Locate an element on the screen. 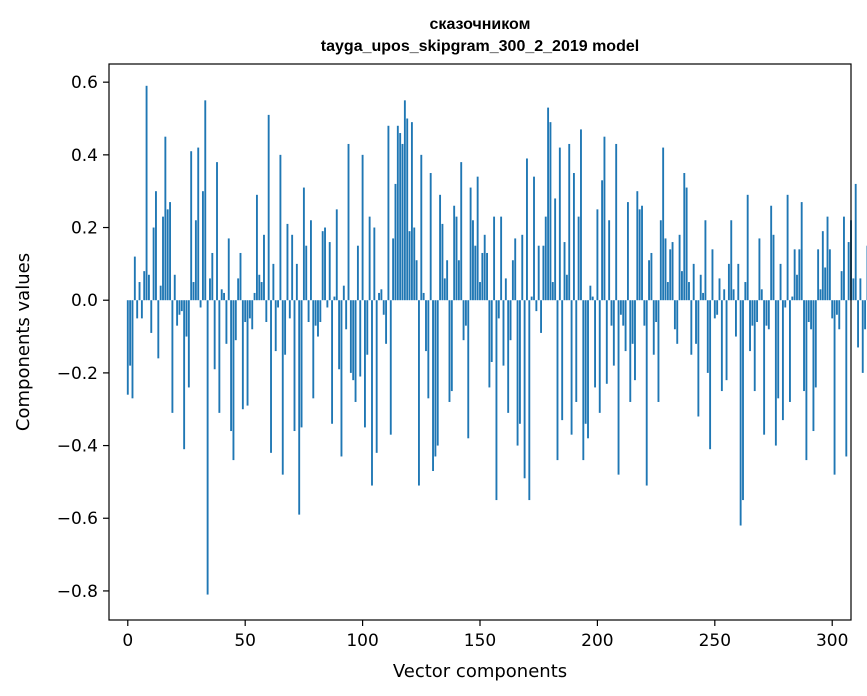 Image resolution: width=867 pixels, height=696 pixels. y-tick-label: 0.0 is located at coordinates (84, 301).